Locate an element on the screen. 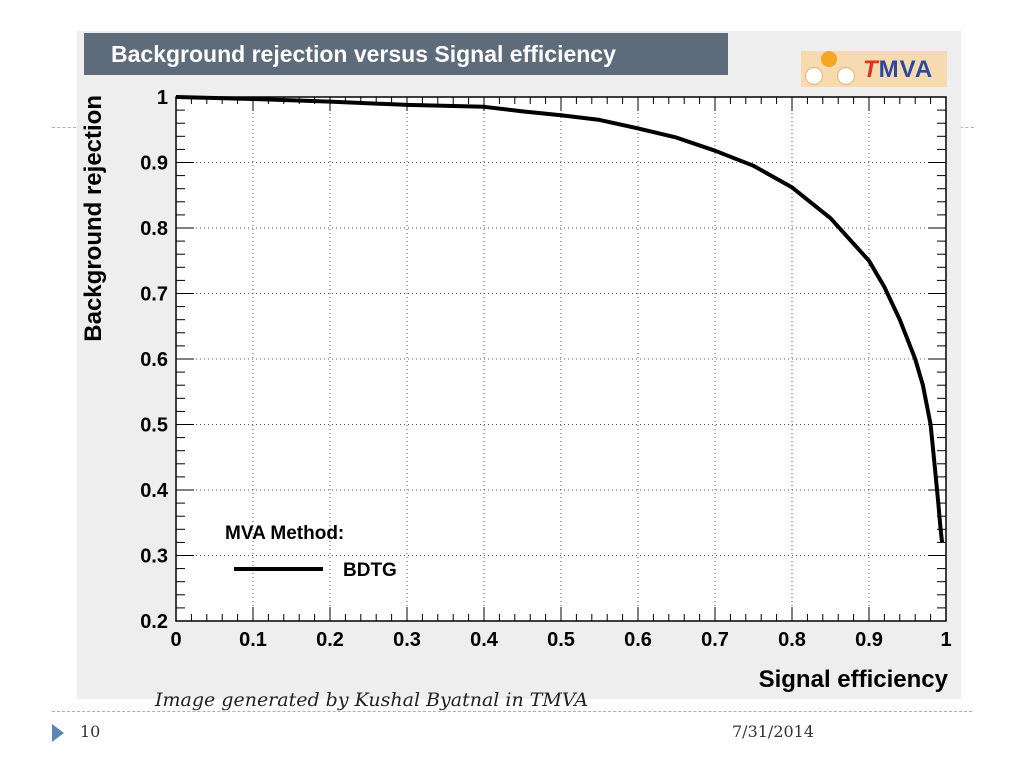 The width and height of the screenshot is (1024, 768). x-tick-label: 0.7 is located at coordinates (715, 640).